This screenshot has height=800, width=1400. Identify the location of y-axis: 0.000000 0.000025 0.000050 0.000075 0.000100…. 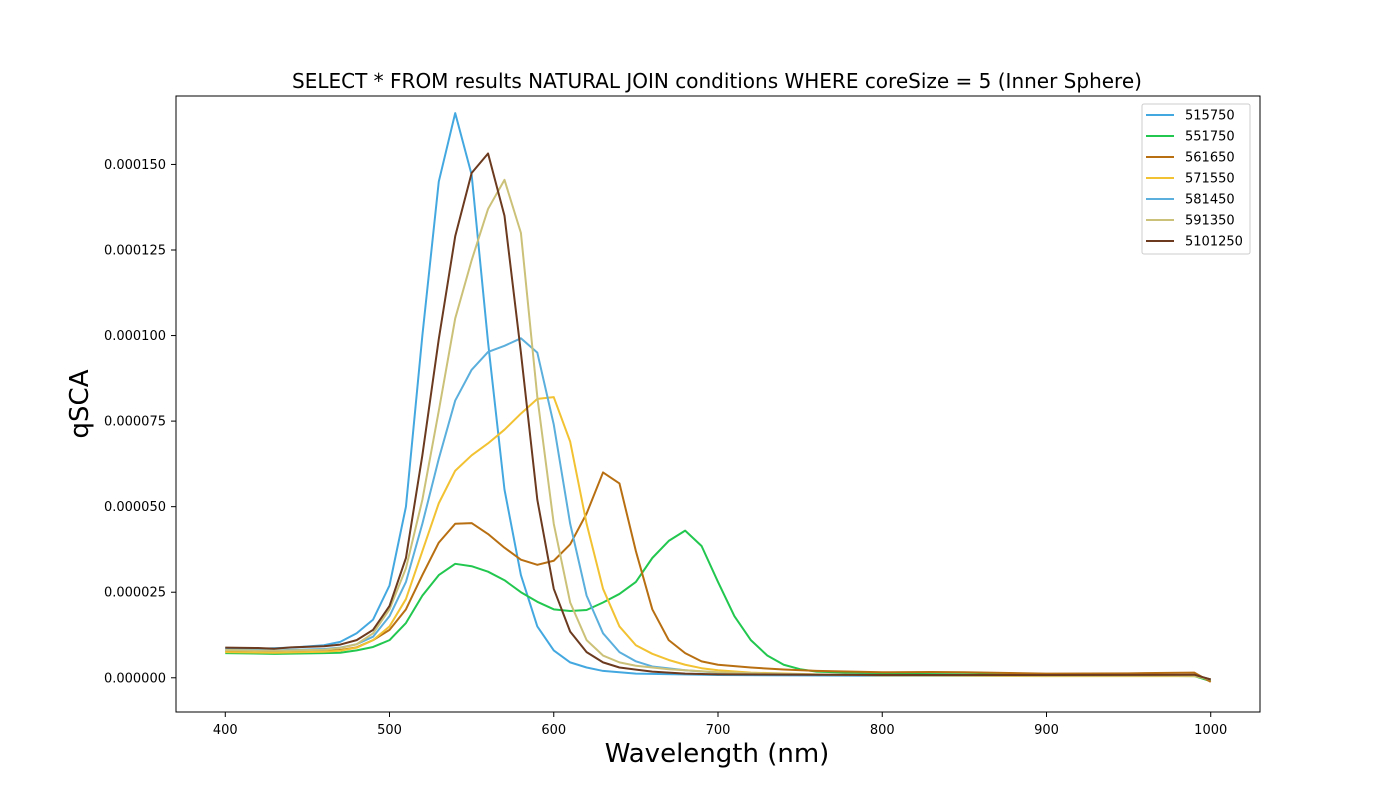
(140, 422).